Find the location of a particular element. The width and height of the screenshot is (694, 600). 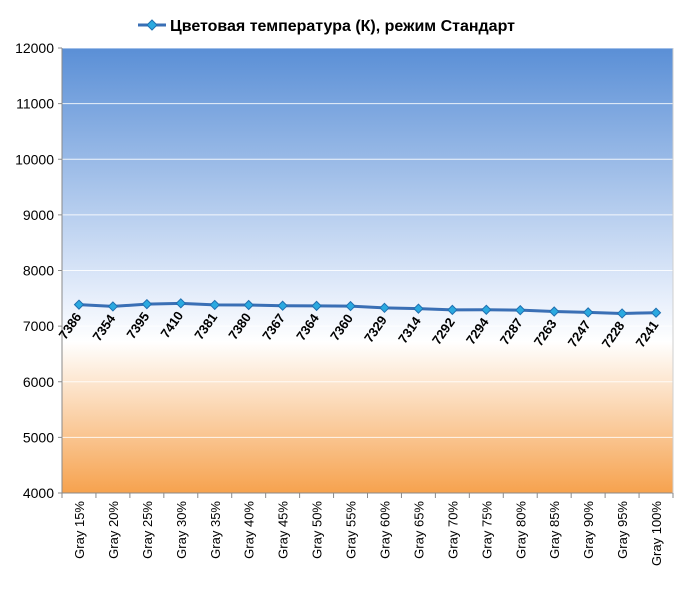

x-tick-label: Gray 70% is located at coordinates (452, 530).